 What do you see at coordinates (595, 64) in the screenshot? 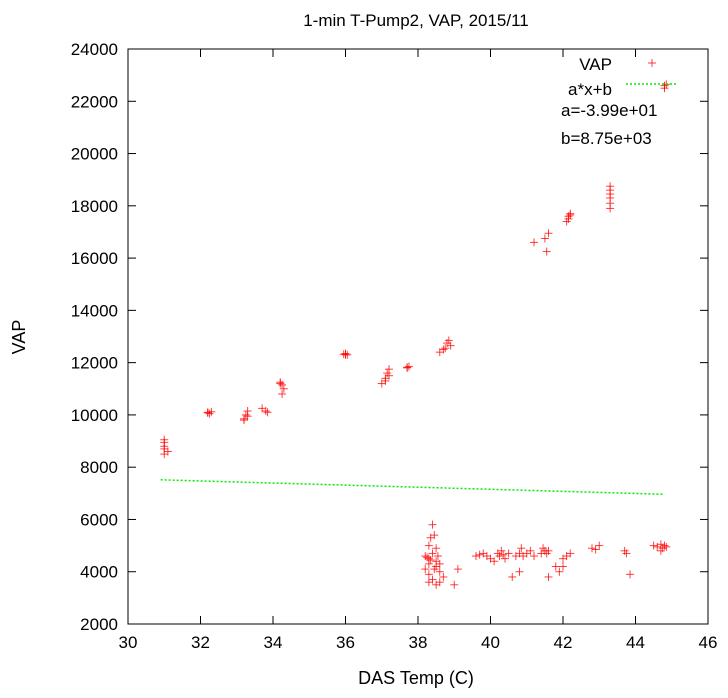
I see `legend-label-vap: VAP` at bounding box center [595, 64].